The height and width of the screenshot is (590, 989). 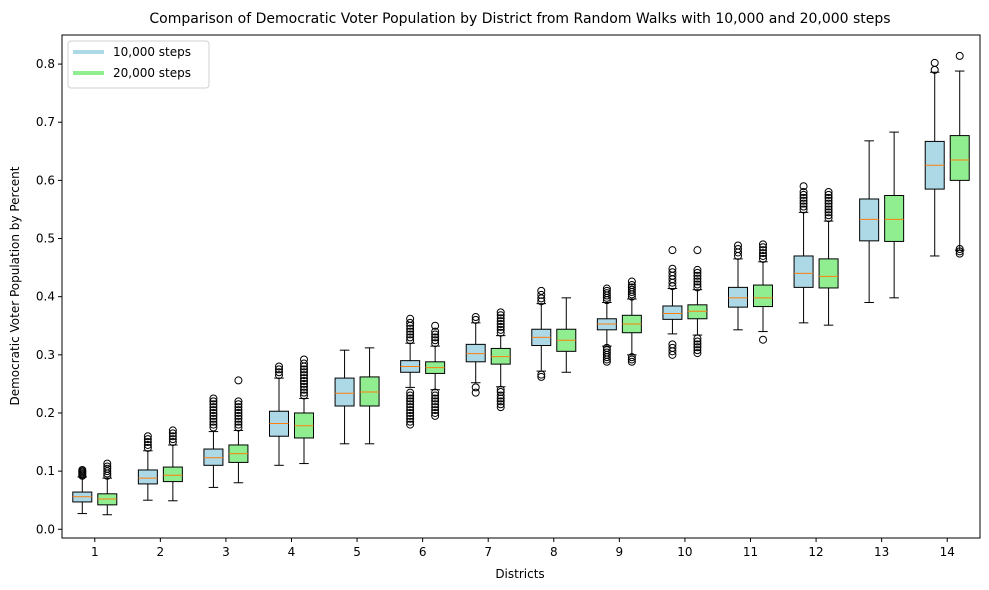 What do you see at coordinates (620, 552) in the screenshot?
I see `x-tick-label: 9` at bounding box center [620, 552].